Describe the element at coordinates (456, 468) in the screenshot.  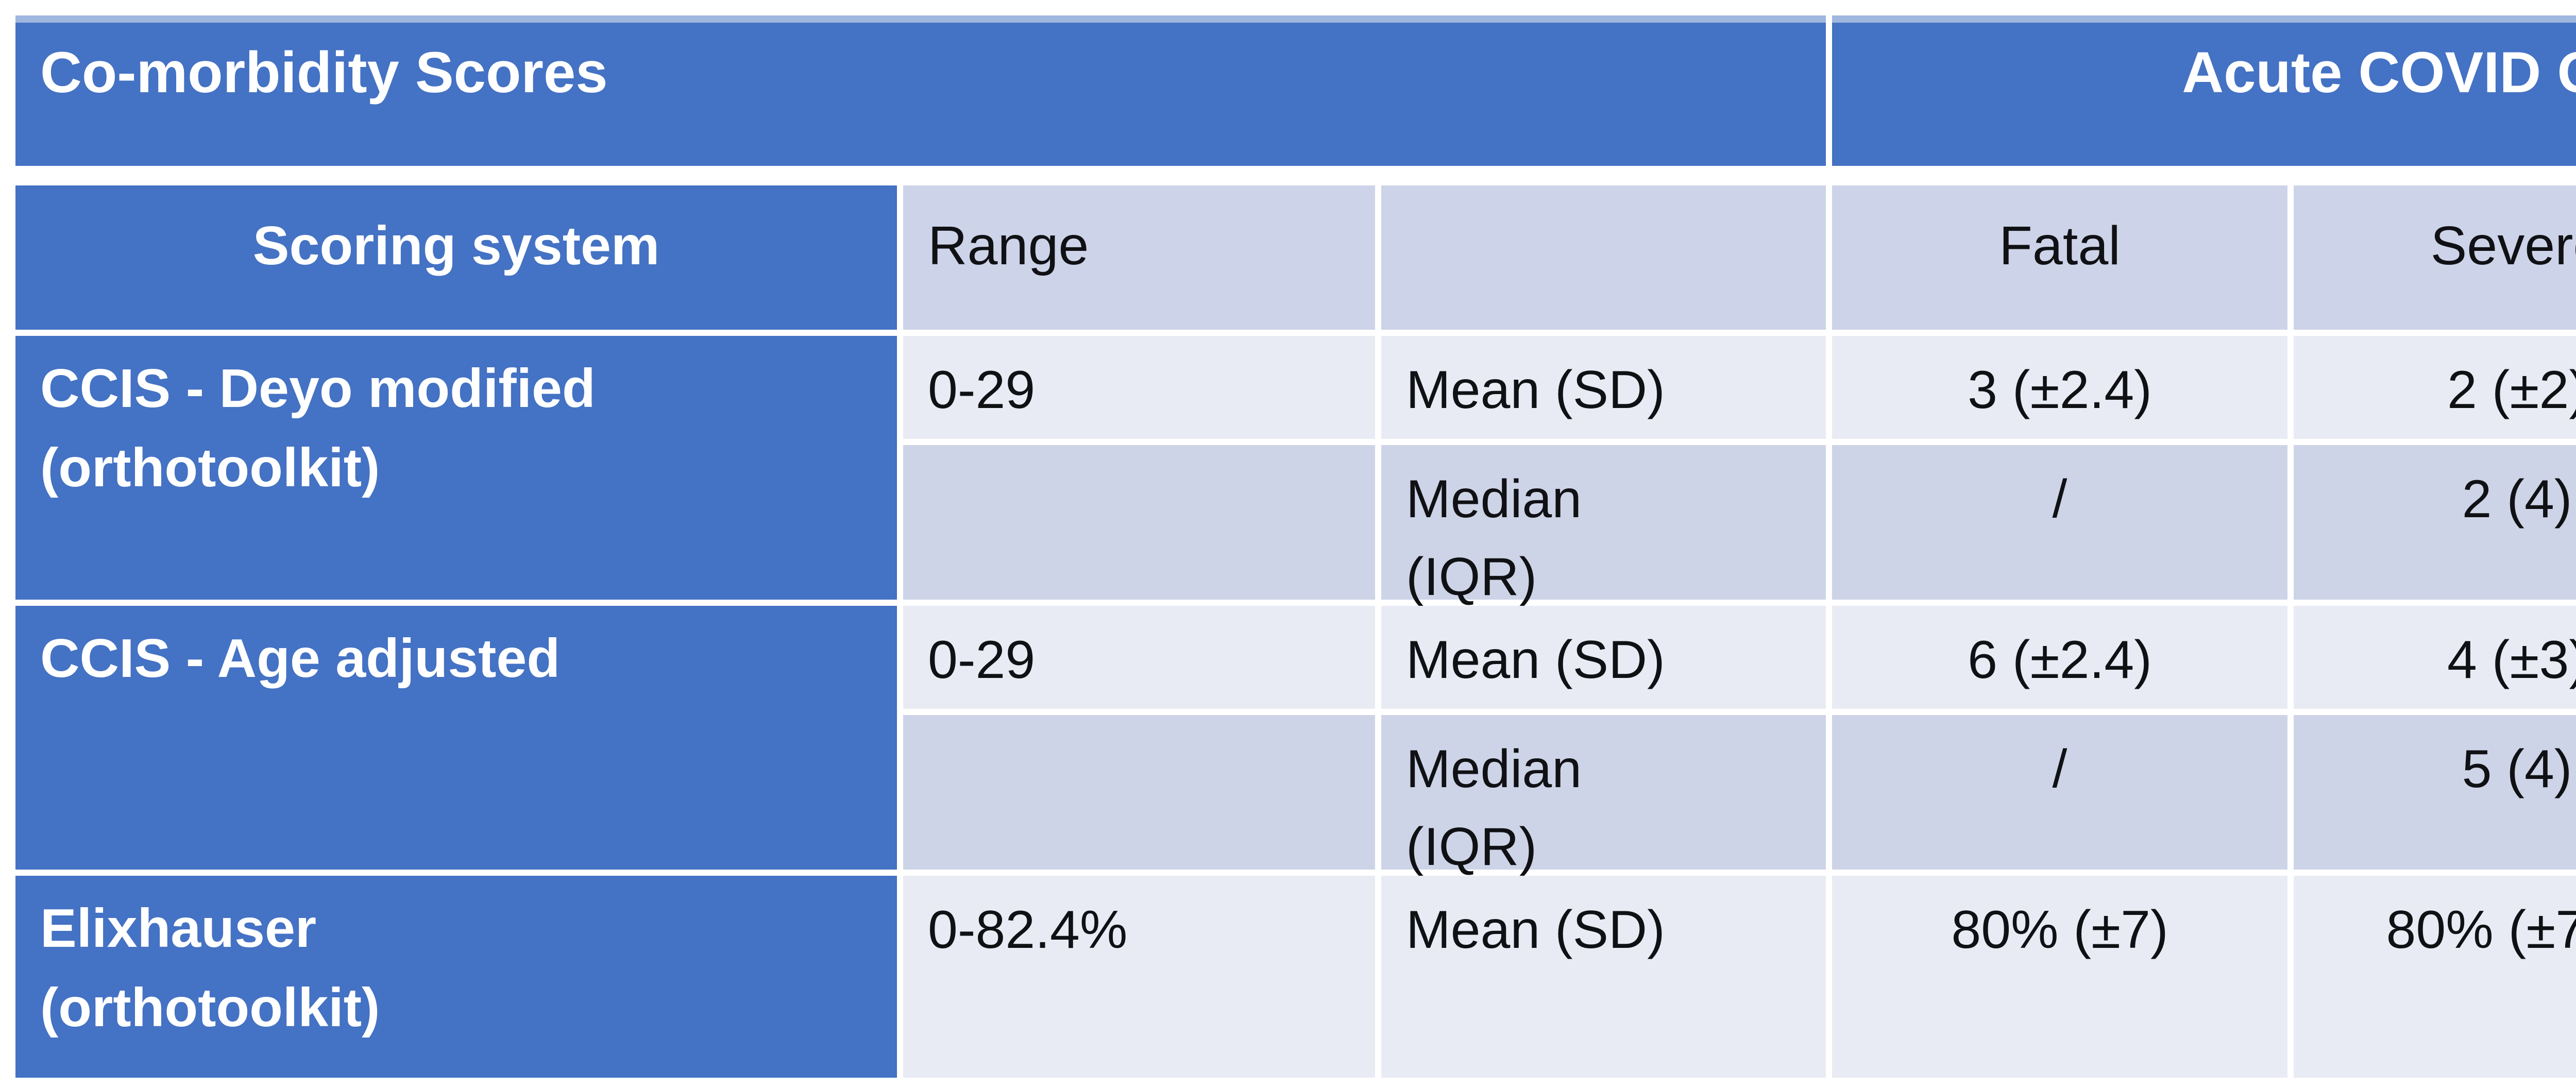
I see `row-label-ccis-deyo-modified: CCIS - Deyo modified (orthotoolkit)` at that location.